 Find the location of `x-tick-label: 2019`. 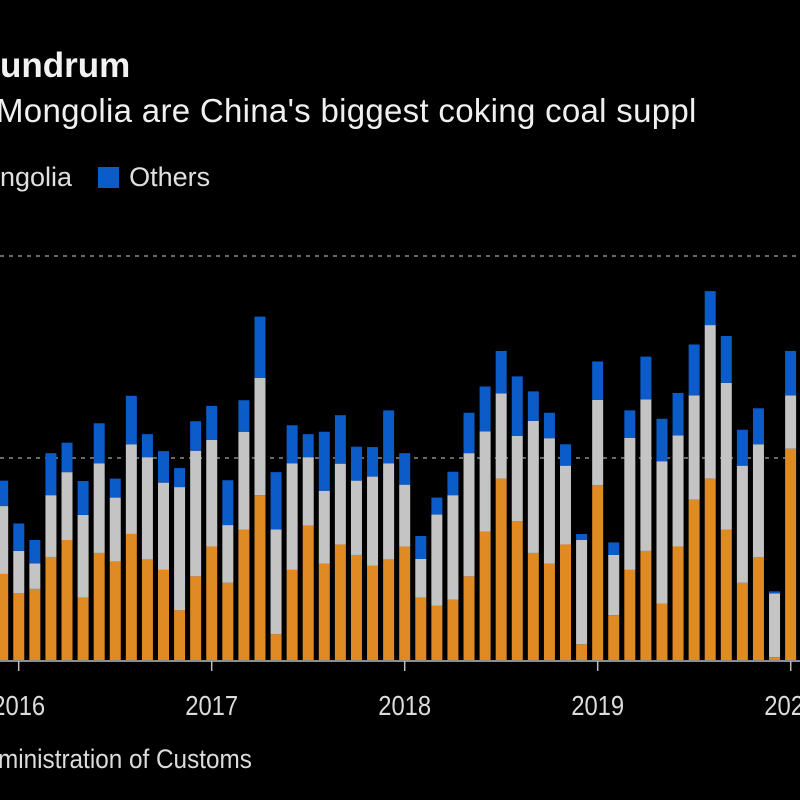

x-tick-label: 2019 is located at coordinates (597, 705).